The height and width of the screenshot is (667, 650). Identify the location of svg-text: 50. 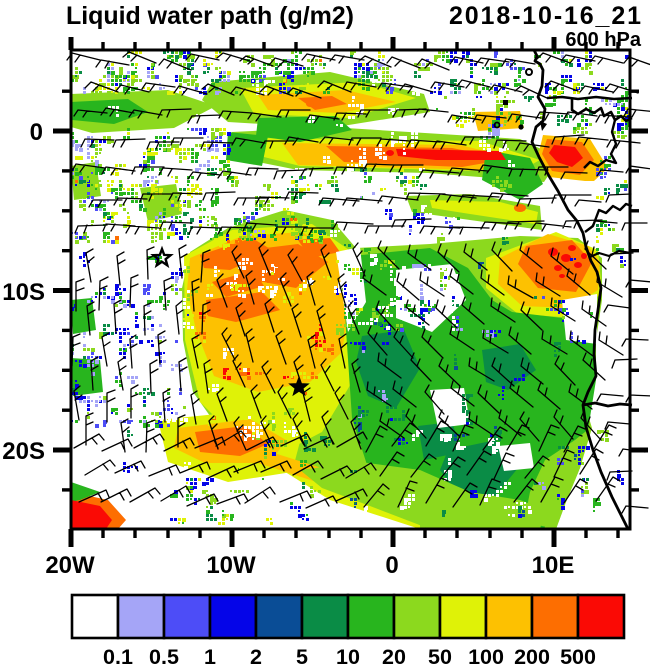
(440, 656).